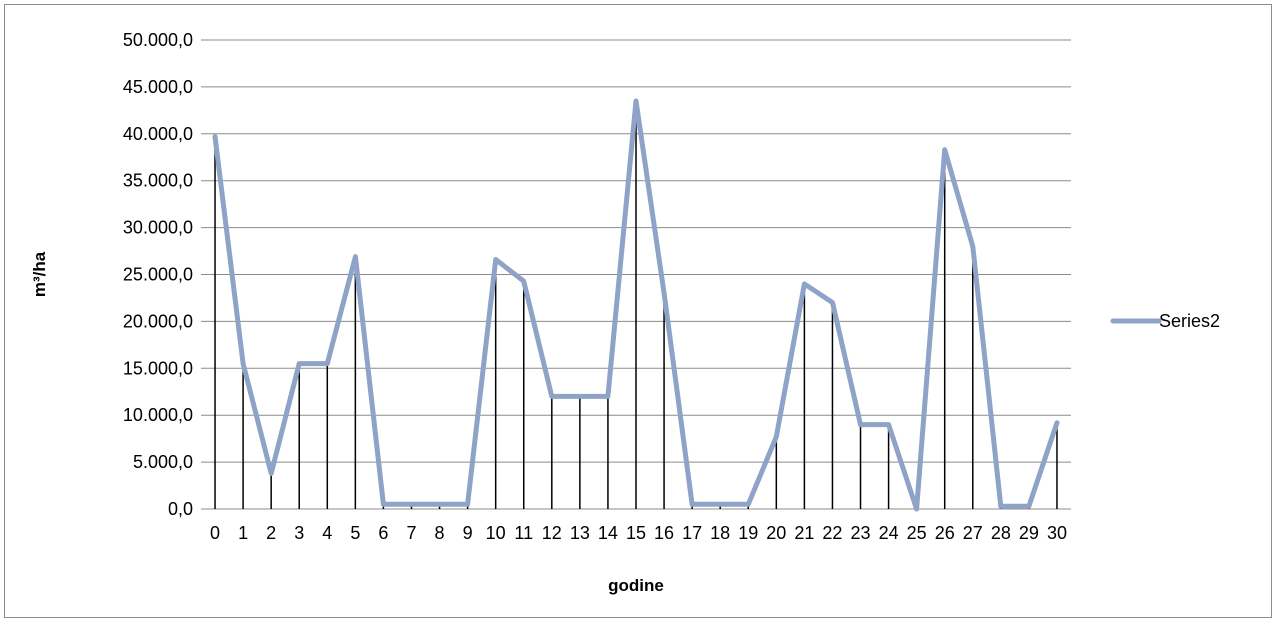 This screenshot has width=1279, height=624. I want to click on x-tick-label: 24, so click(889, 533).